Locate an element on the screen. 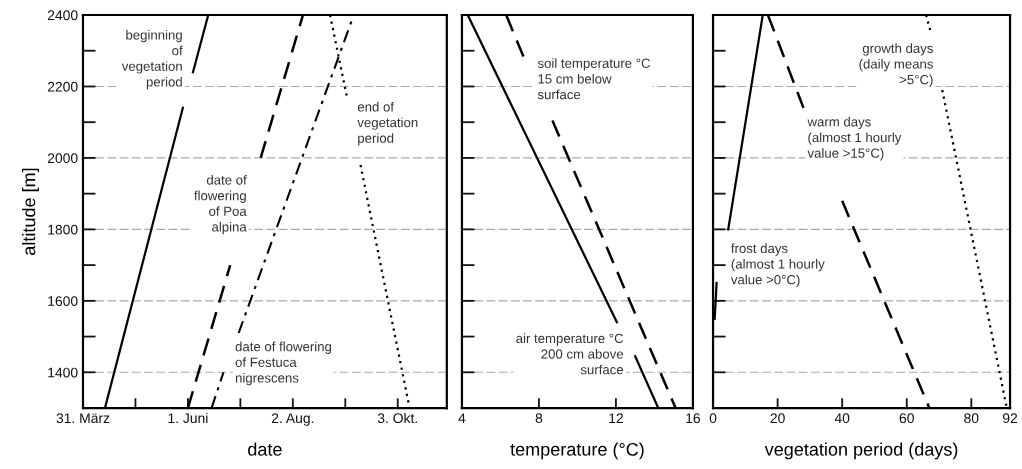 The width and height of the screenshot is (1022, 469). x-tick-label: 2. Aug. is located at coordinates (292, 419).